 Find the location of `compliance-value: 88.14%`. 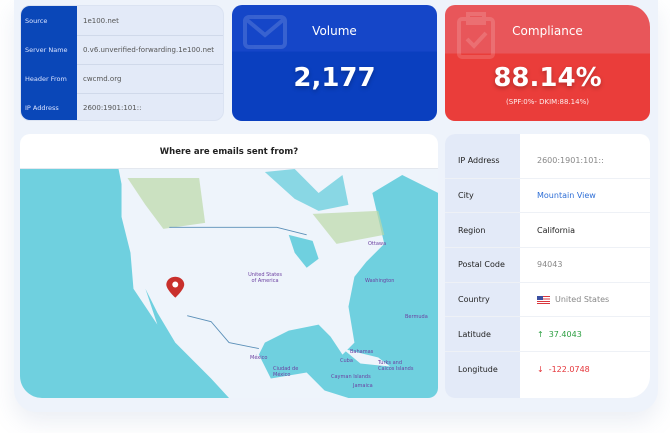

compliance-value: 88.14% is located at coordinates (547, 78).